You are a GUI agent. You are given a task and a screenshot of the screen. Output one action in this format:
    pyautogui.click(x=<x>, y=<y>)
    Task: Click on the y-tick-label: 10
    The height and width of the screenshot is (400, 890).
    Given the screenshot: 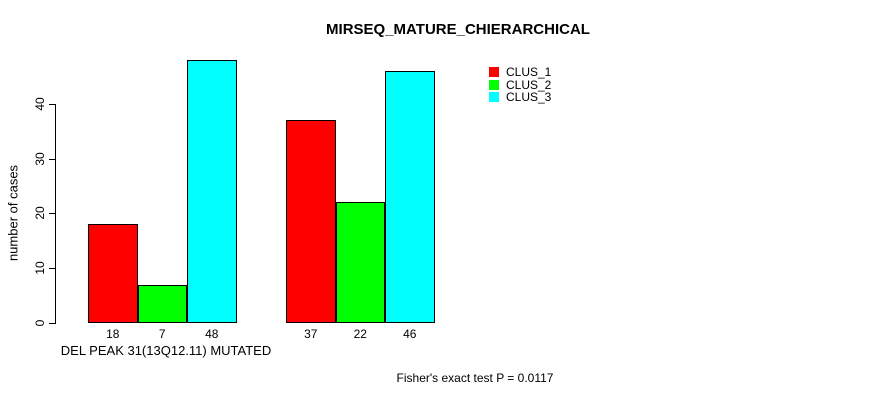 What is the action you would take?
    pyautogui.click(x=40, y=268)
    